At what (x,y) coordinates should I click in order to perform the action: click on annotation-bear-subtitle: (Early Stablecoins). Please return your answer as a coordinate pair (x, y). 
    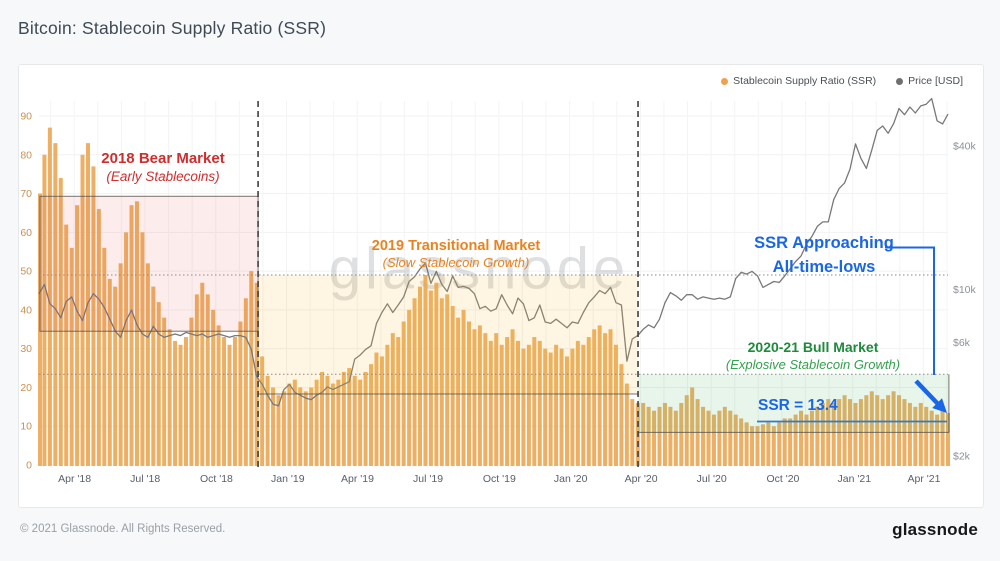
    Looking at the image, I should click on (163, 176).